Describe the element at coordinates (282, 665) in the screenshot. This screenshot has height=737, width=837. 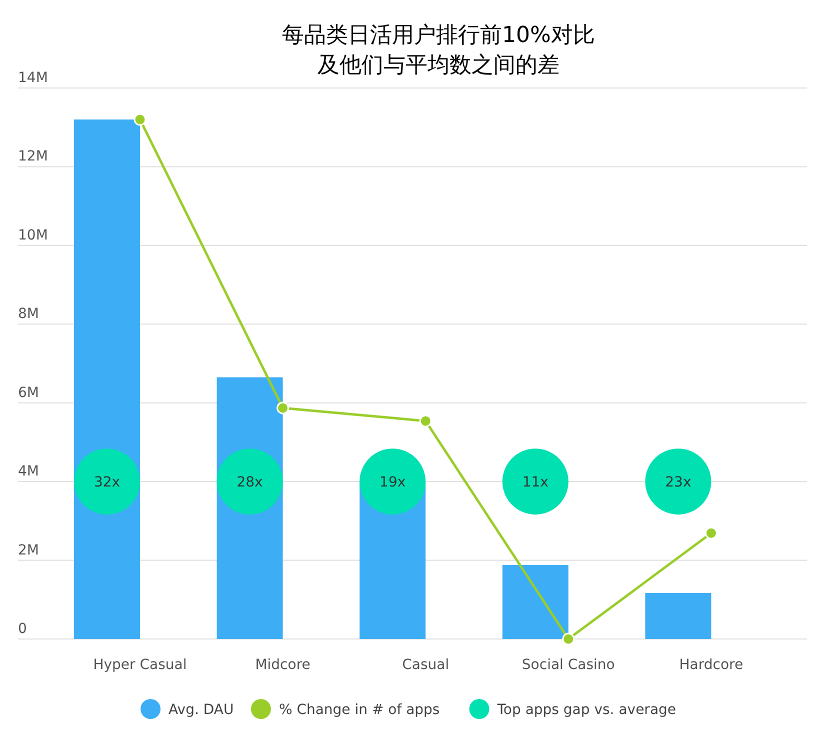
I see `x-tick-label: Midcore` at that location.